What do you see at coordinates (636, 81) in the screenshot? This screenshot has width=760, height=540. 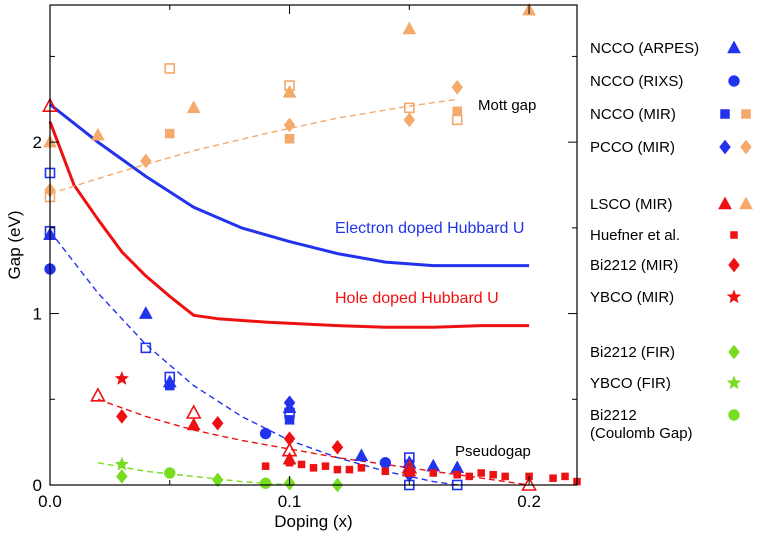 I see `legend-label: NCCO (RIXS)` at bounding box center [636, 81].